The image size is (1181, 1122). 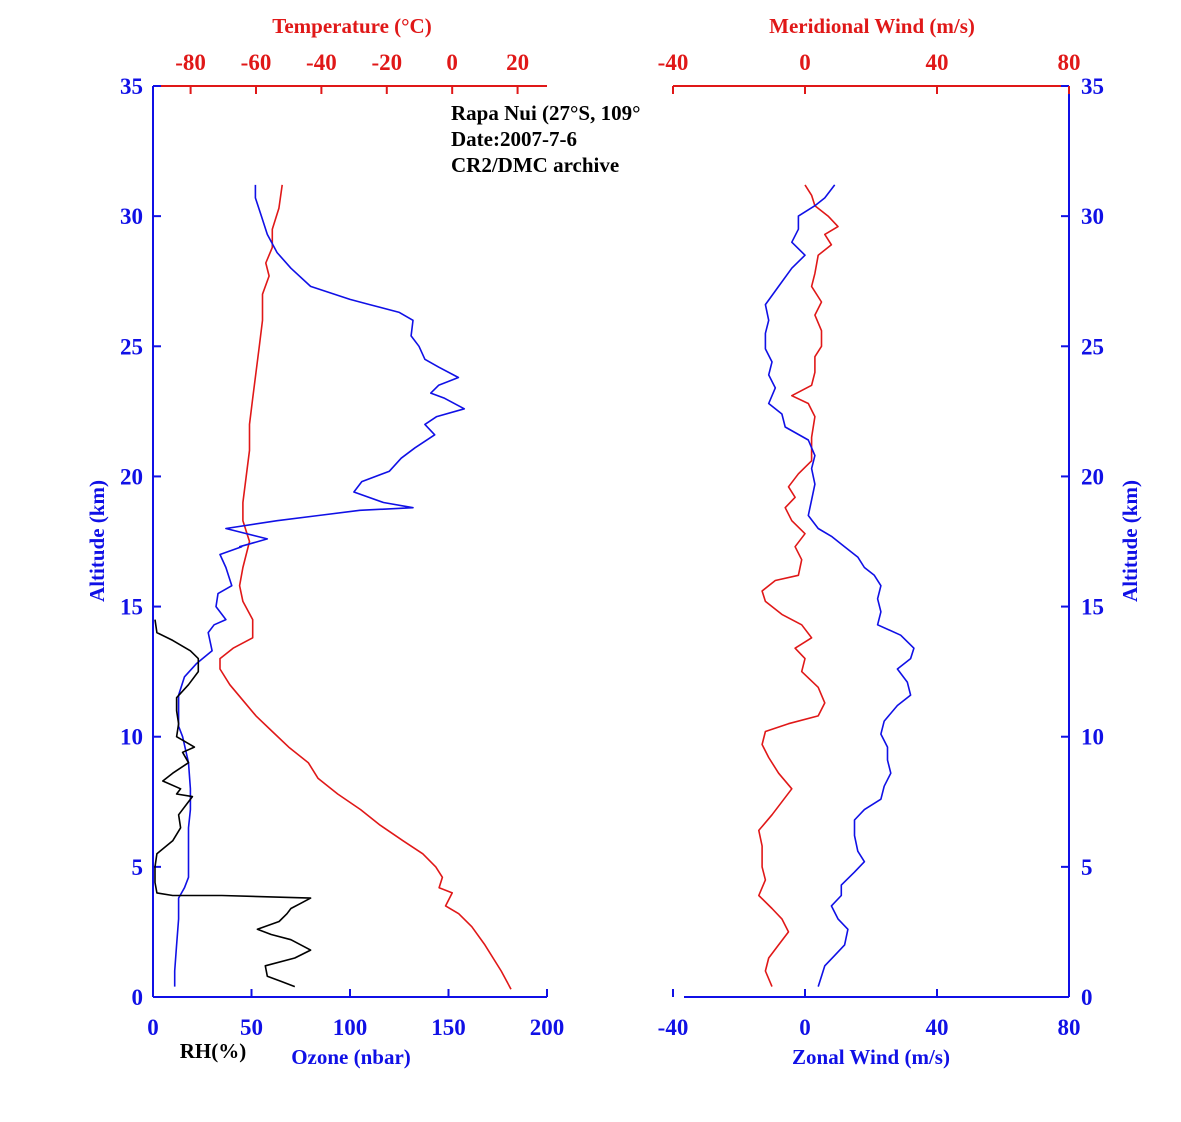 What do you see at coordinates (673, 1027) in the screenshot?
I see `right-bottom-tick-label: -40` at bounding box center [673, 1027].